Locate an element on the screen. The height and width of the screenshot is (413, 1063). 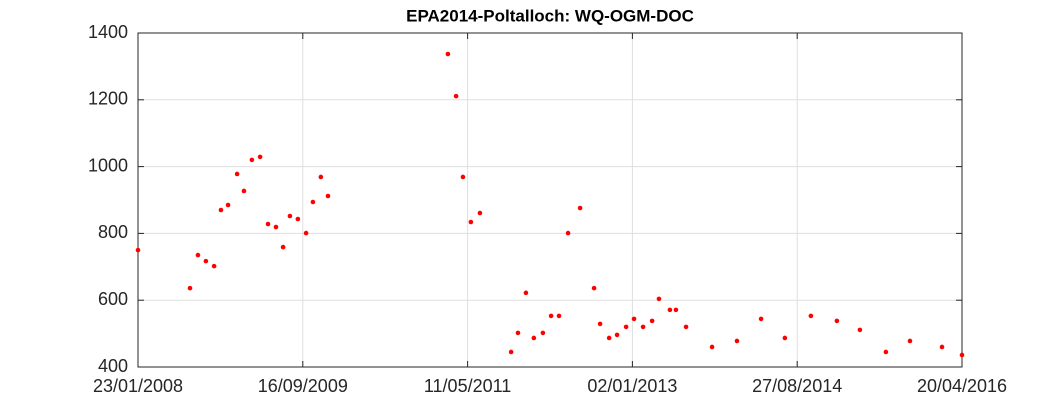
y-tick-label: 1400 is located at coordinates (108, 32).